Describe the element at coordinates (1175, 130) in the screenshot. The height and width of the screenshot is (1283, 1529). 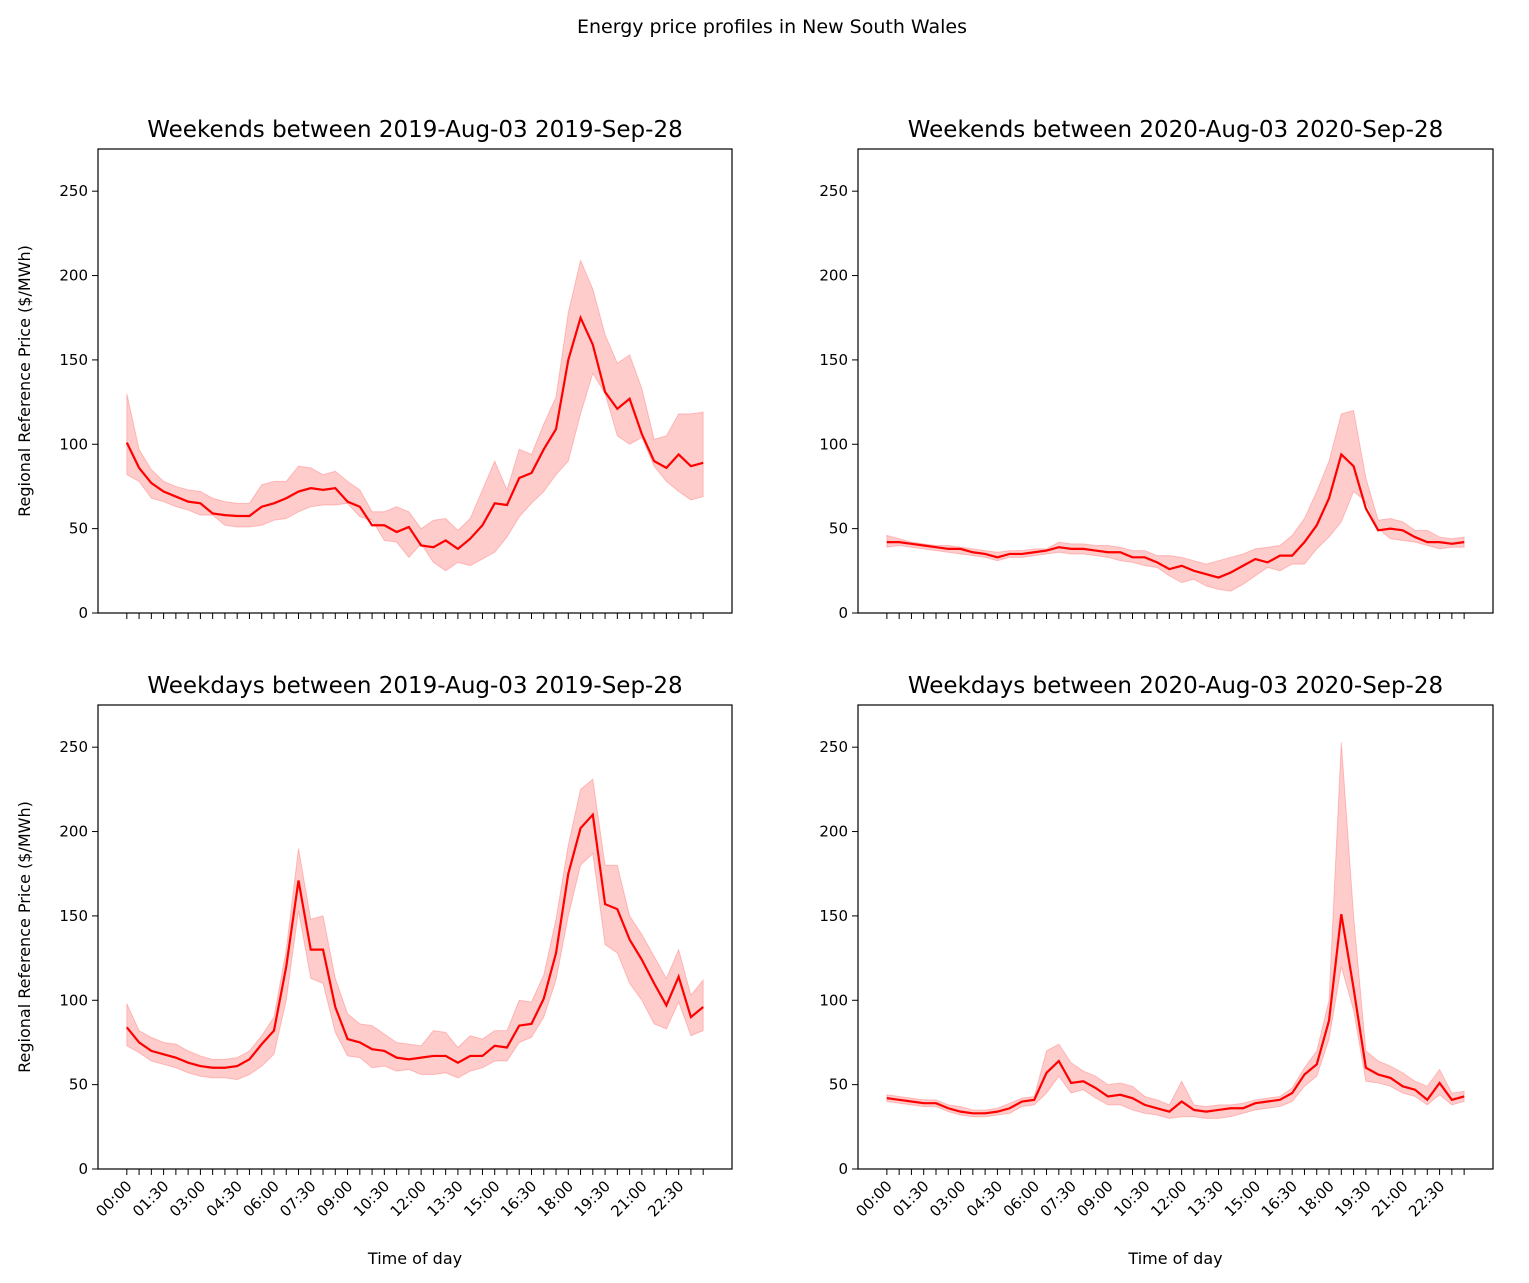
I see `axes-title: Weekends between 2020-Aug-03 2020-Sep-28` at that location.